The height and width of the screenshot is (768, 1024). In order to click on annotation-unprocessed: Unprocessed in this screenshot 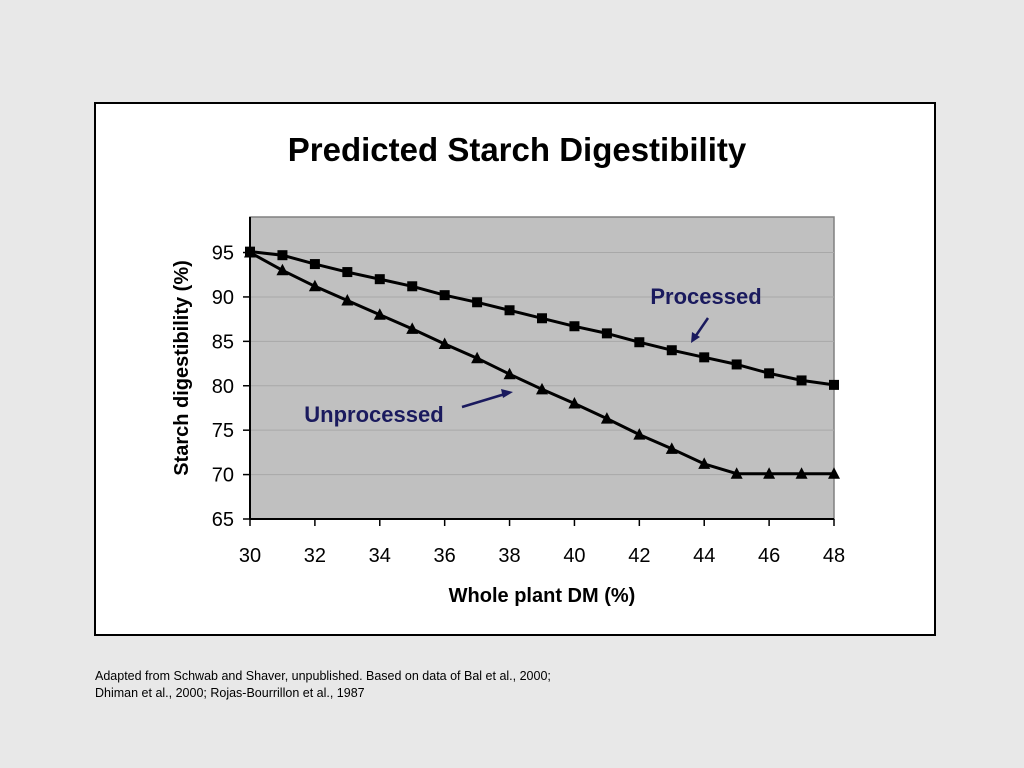, I will do `click(373, 414)`.